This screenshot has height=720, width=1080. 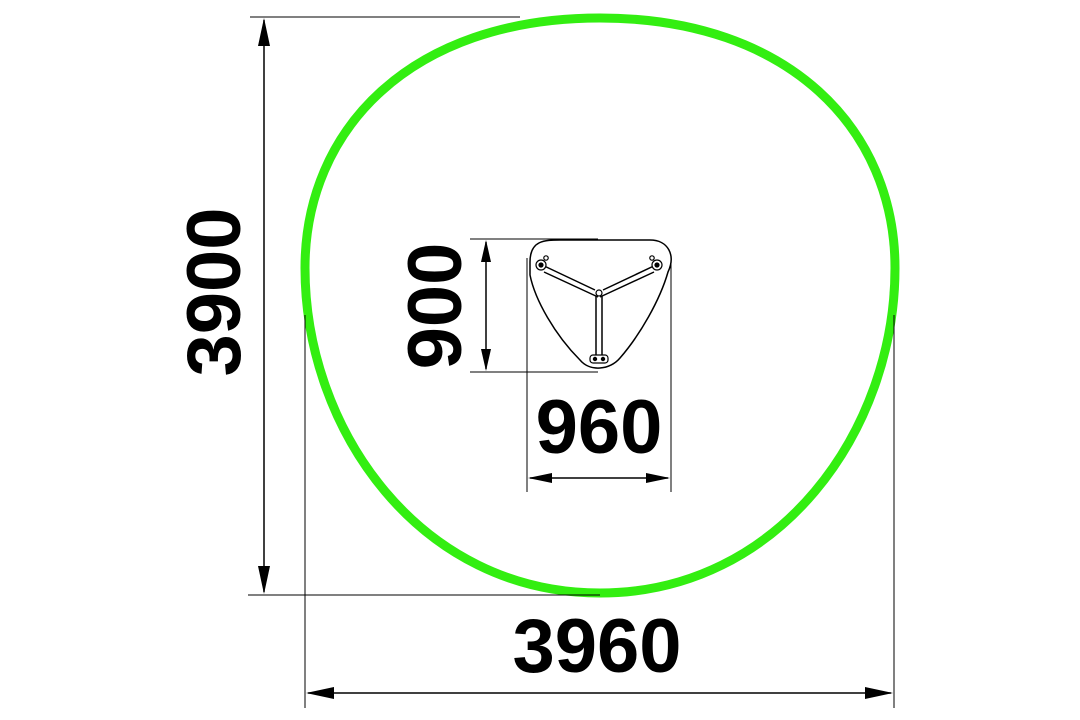 What do you see at coordinates (495, 305) in the screenshot?
I see `equipment-height-dimension: 900` at bounding box center [495, 305].